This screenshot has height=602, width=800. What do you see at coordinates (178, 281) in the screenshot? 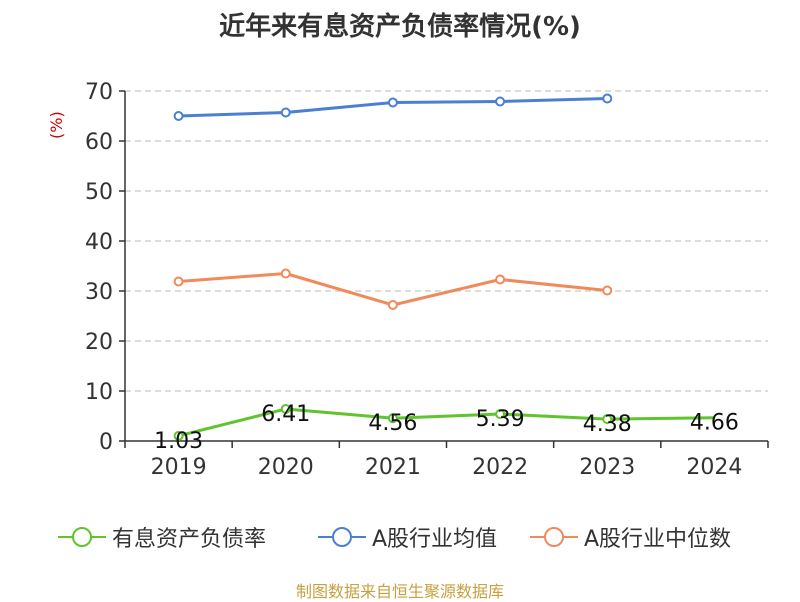
I see `point-s2-2019` at bounding box center [178, 281].